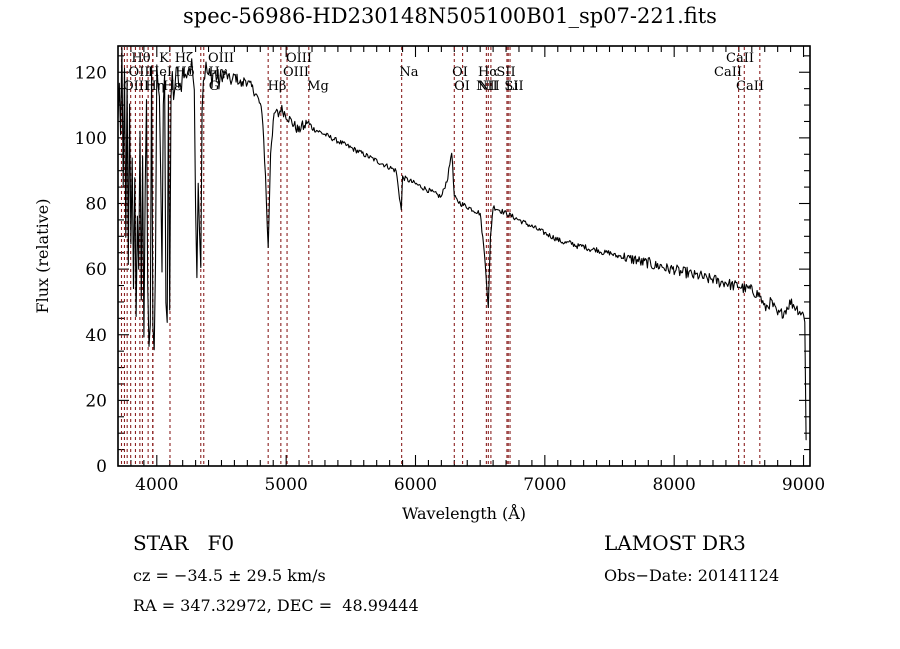 The image size is (900, 649). What do you see at coordinates (96, 336) in the screenshot?
I see `y-tick-label: 40` at bounding box center [96, 336].